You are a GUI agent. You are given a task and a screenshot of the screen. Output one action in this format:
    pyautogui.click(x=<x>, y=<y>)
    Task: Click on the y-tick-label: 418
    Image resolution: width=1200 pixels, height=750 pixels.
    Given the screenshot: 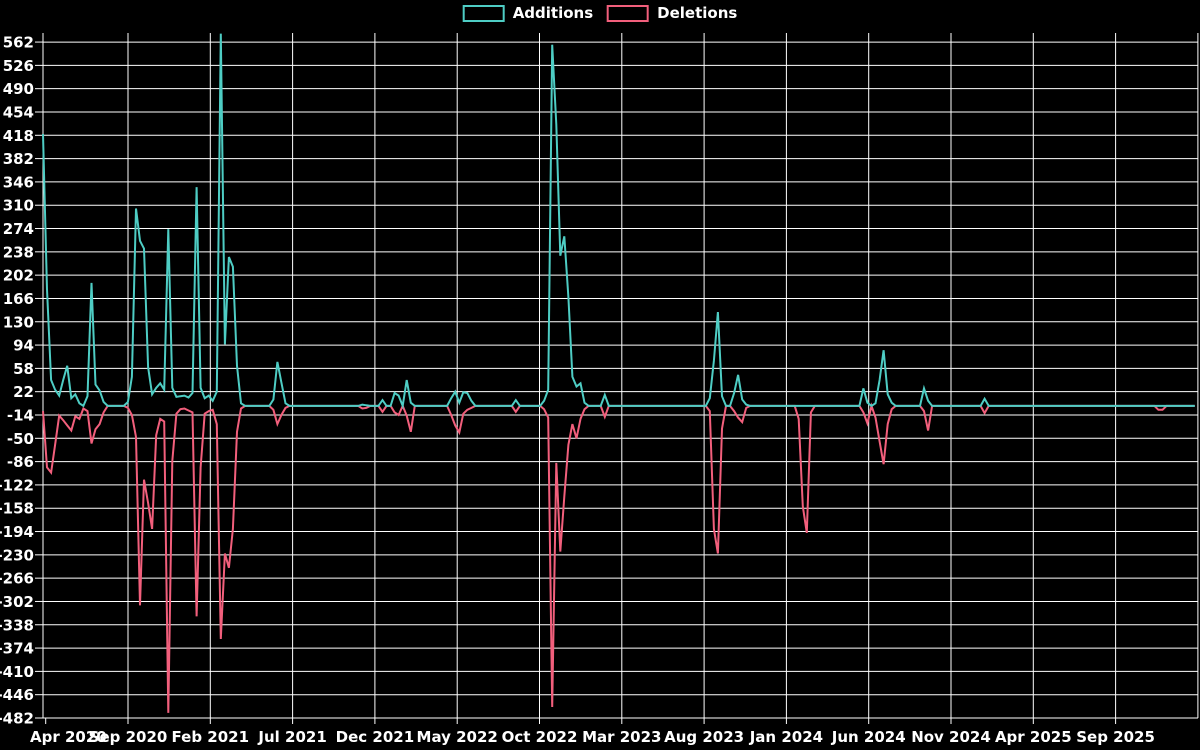 What is the action you would take?
    pyautogui.click(x=18, y=136)
    